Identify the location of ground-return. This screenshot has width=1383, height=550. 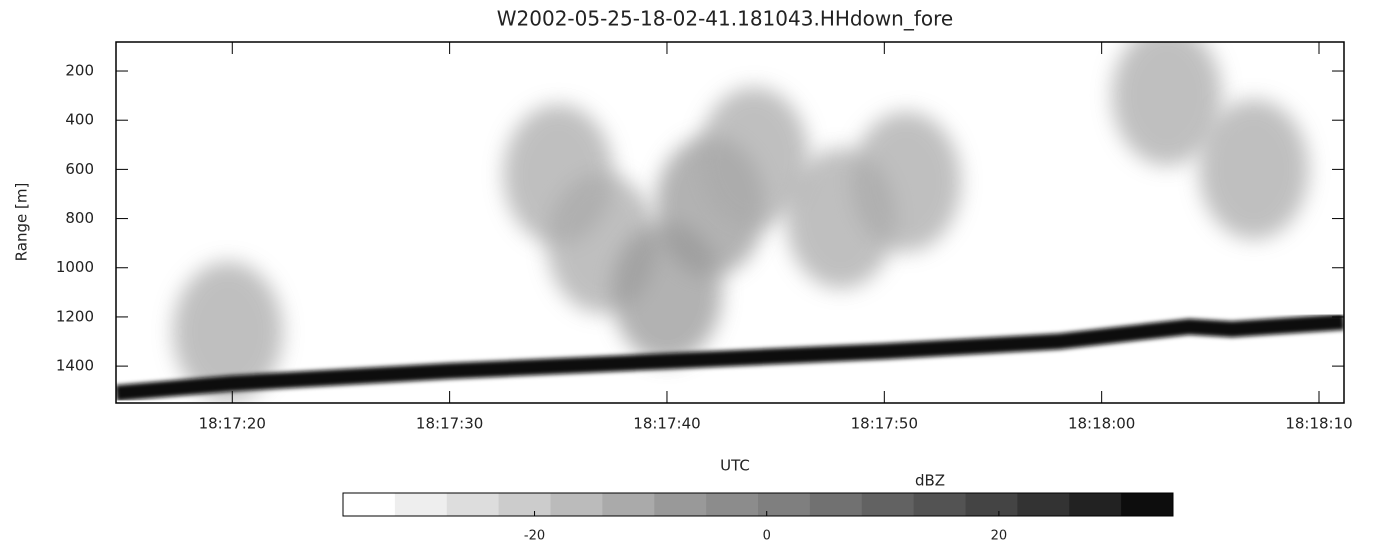
(730, 357).